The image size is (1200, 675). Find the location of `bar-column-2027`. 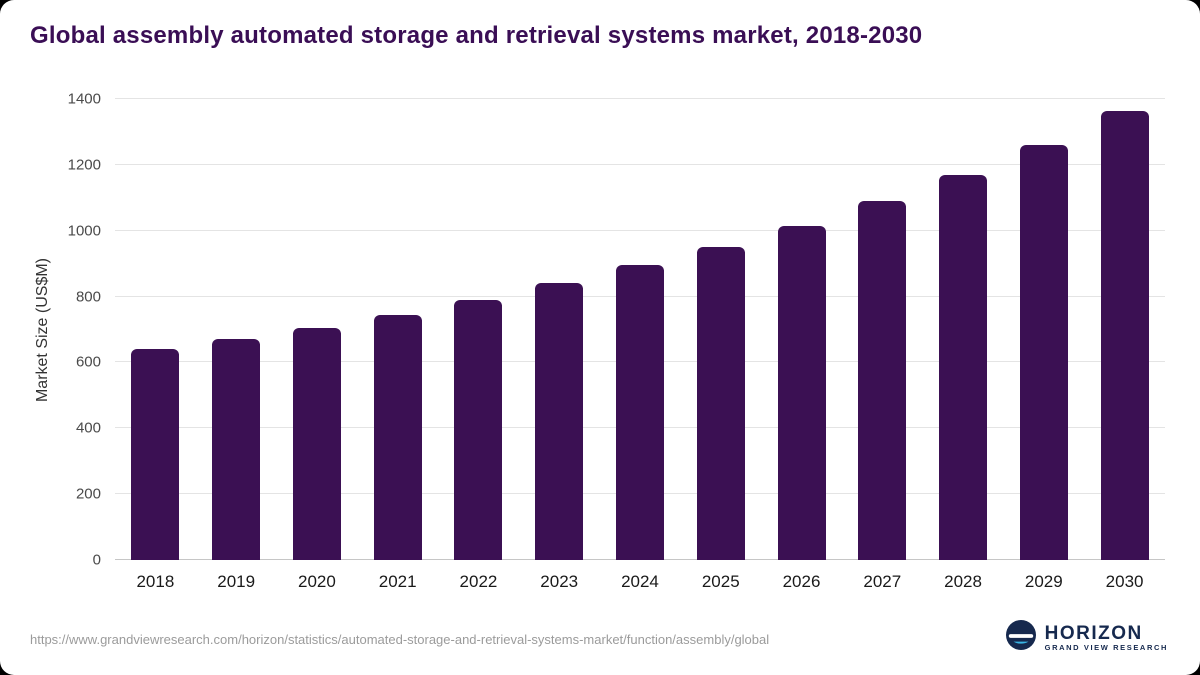

bar-column-2027 is located at coordinates (882, 329).